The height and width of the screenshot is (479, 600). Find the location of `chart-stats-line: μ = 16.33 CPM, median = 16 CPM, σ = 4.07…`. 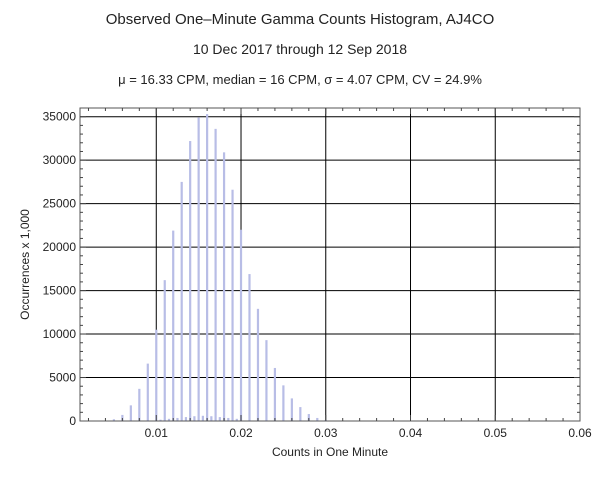

chart-stats-line: μ = 16.33 CPM, median = 16 CPM, σ = 4.07… is located at coordinates (300, 79).